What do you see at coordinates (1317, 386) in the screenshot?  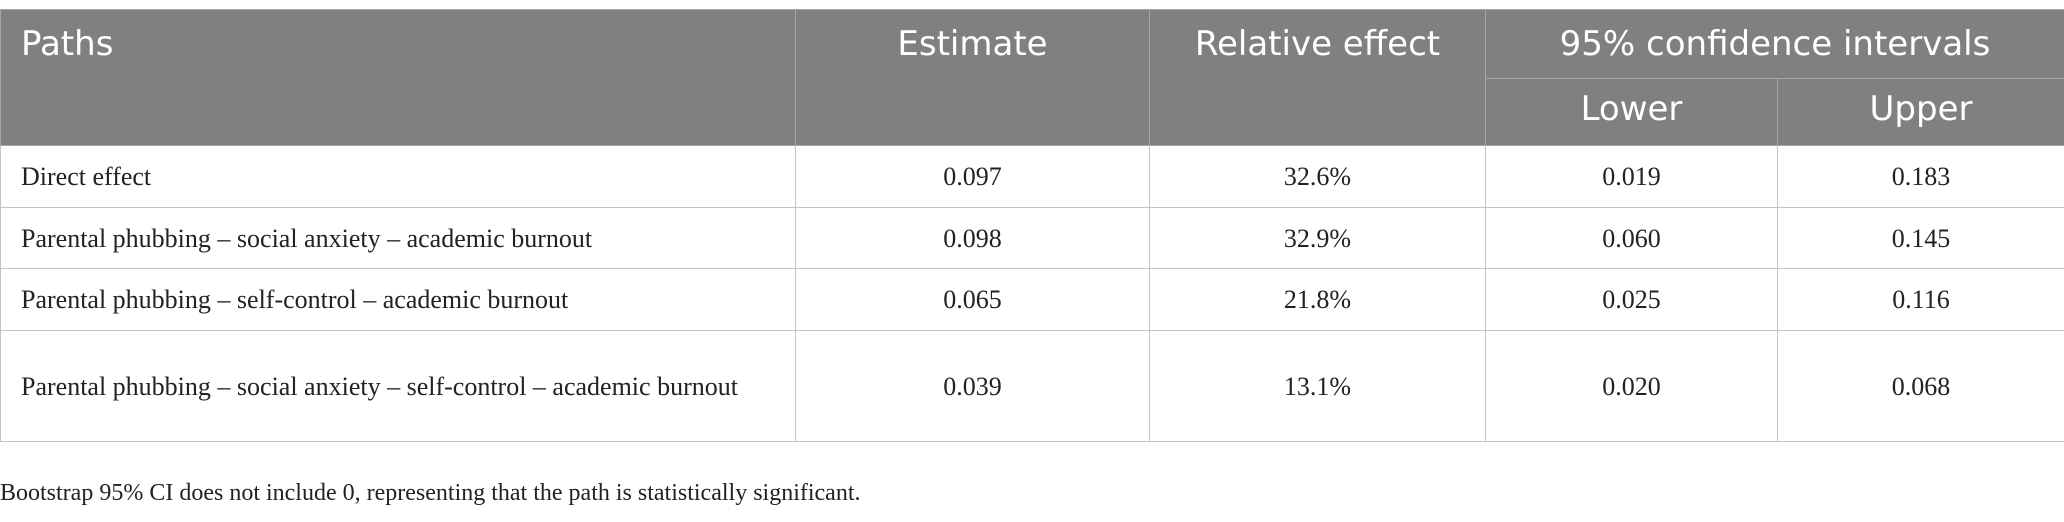 I see `value-cell: 13.1%` at bounding box center [1317, 386].